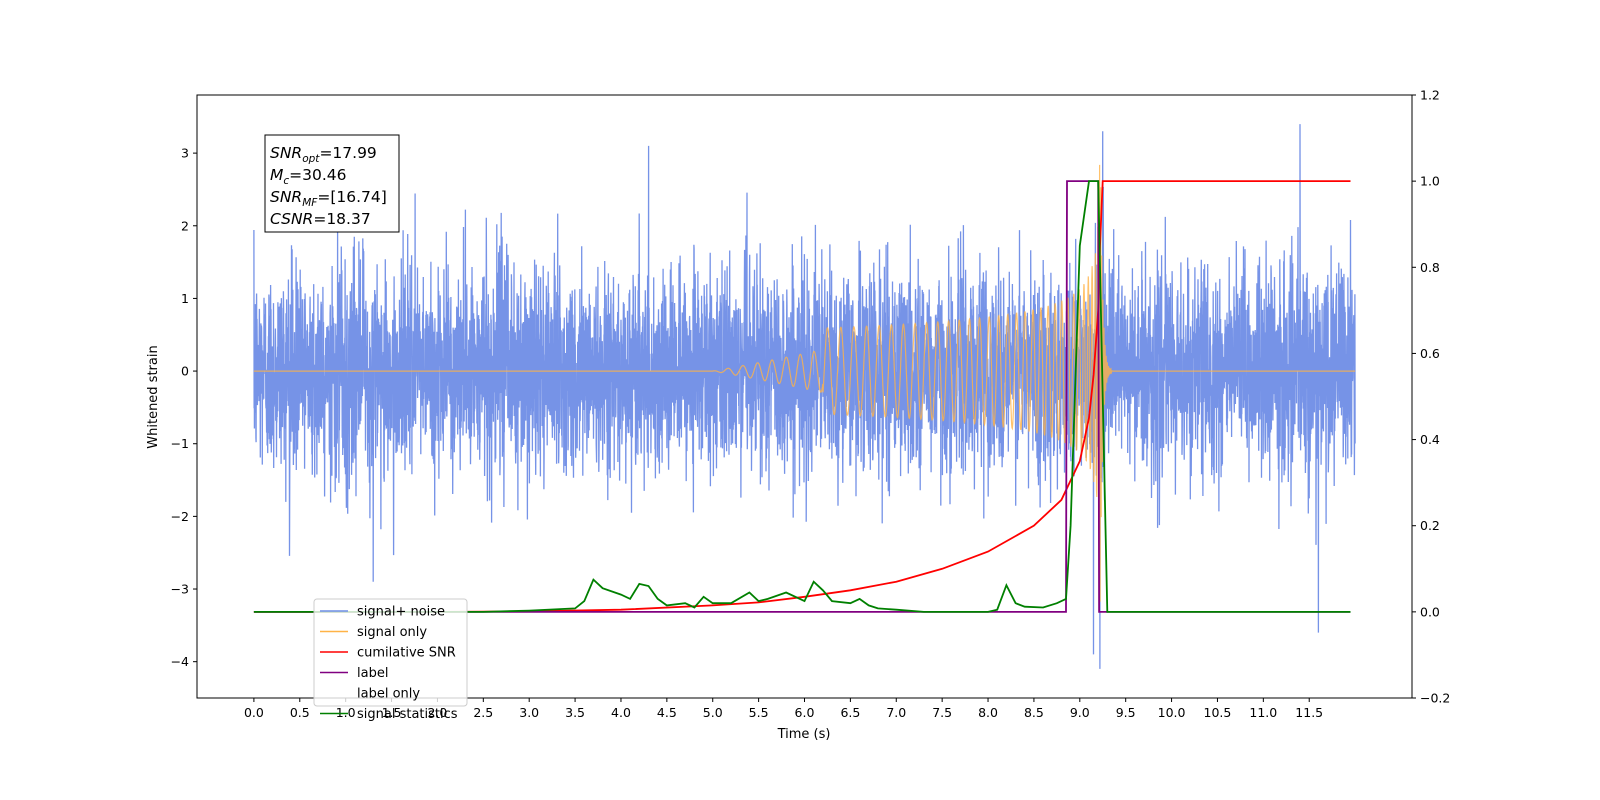 The image size is (1600, 800). Describe the element at coordinates (180, 516) in the screenshot. I see `y-tick-label: −2` at that location.